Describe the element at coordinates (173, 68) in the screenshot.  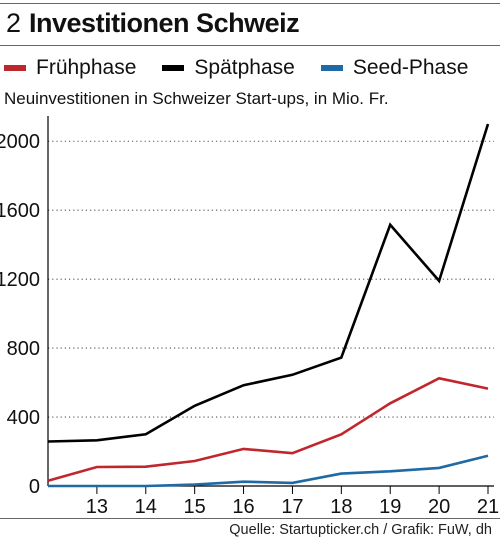
I see `legend-swatch-spaetphase` at that location.